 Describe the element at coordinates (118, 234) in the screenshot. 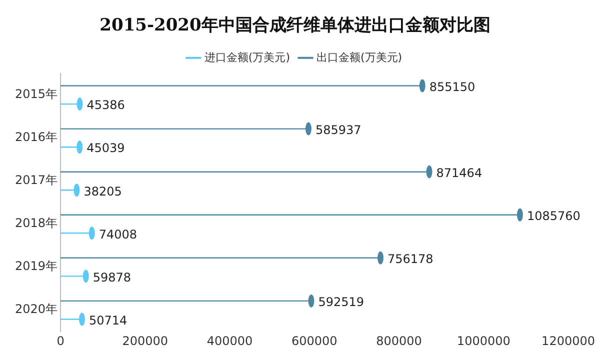

I see `data-label: 74008` at that location.